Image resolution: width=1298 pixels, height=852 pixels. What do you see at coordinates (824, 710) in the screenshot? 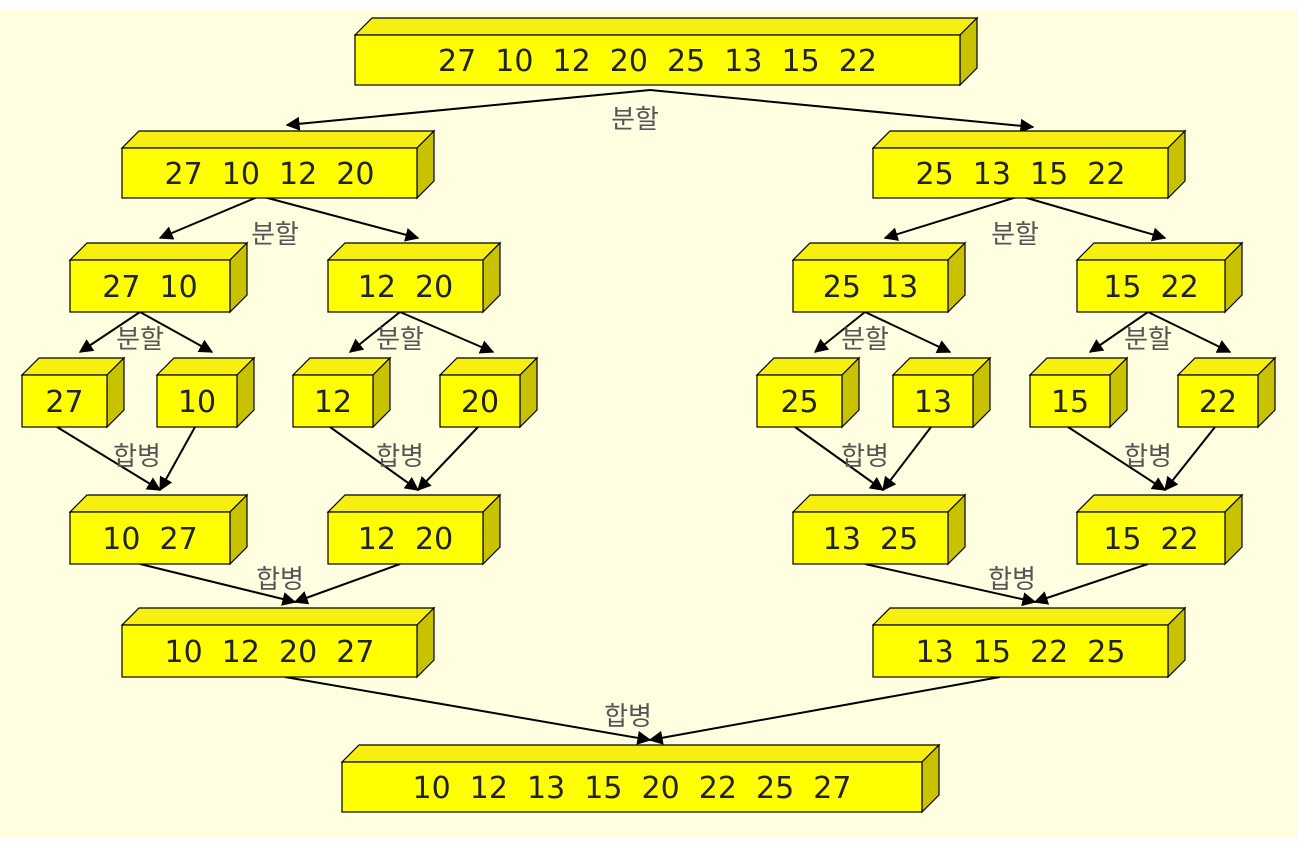
I see `edge-mR-to-final` at bounding box center [824, 710].